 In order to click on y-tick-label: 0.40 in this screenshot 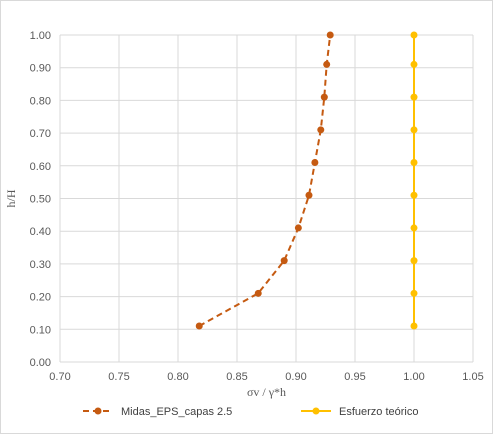, I will do `click(40, 232)`.